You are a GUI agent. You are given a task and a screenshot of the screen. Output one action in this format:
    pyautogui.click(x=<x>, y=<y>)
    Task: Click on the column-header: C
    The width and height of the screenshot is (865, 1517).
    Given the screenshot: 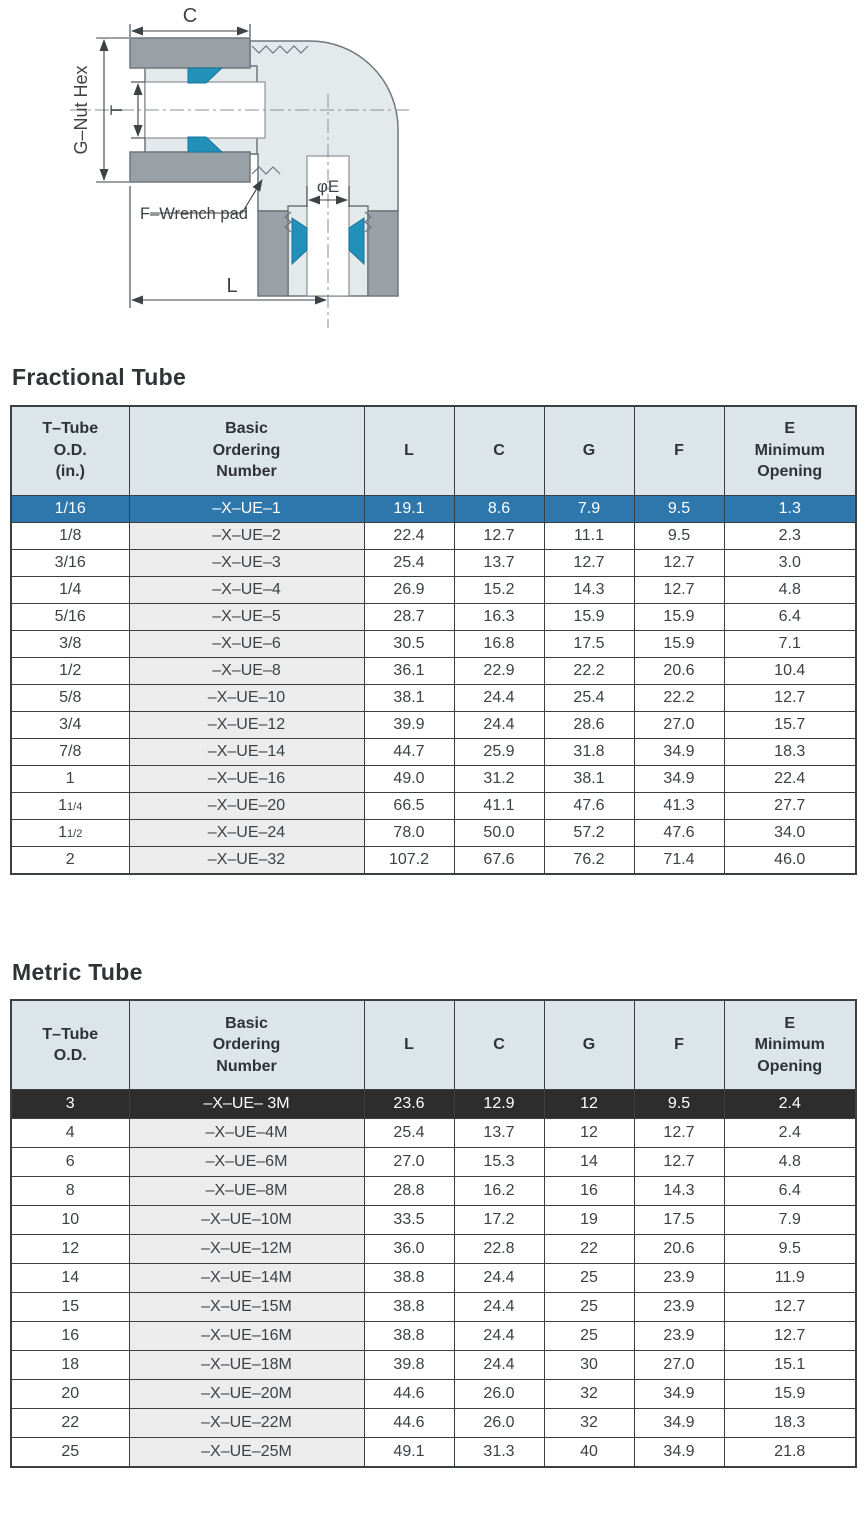 What is the action you would take?
    pyautogui.click(x=499, y=450)
    